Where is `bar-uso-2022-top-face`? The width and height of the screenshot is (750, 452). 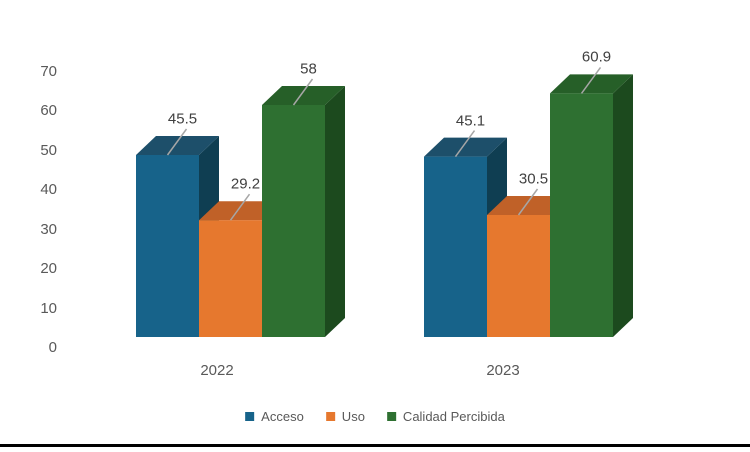
bar-uso-2022-top-face is located at coordinates (240, 211).